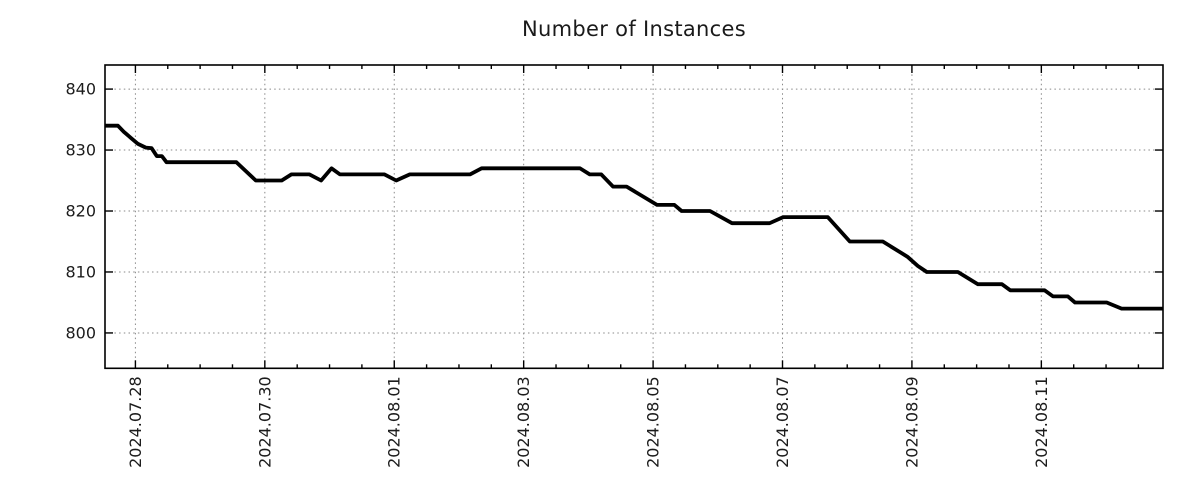 This screenshot has width=1200, height=500. I want to click on x-tick-label: 2024.07.28, so click(135, 422).